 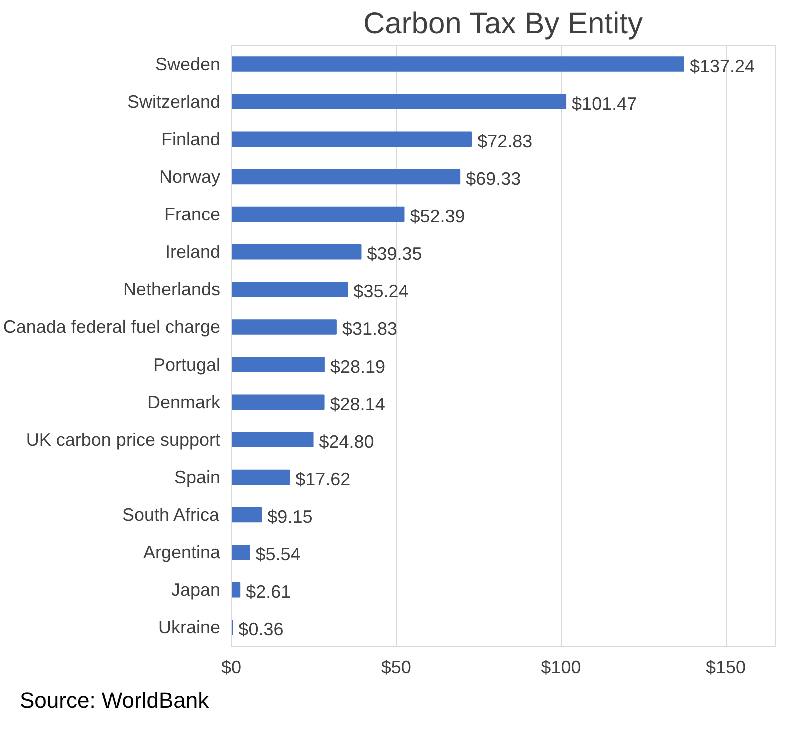 I want to click on chart-title: Carbon Tax By Entity, so click(x=503, y=24).